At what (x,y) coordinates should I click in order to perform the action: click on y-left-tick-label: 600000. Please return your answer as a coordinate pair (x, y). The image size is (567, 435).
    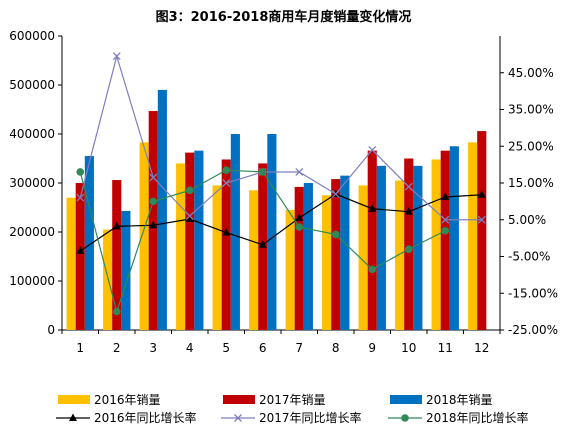
    Looking at the image, I should click on (32, 36).